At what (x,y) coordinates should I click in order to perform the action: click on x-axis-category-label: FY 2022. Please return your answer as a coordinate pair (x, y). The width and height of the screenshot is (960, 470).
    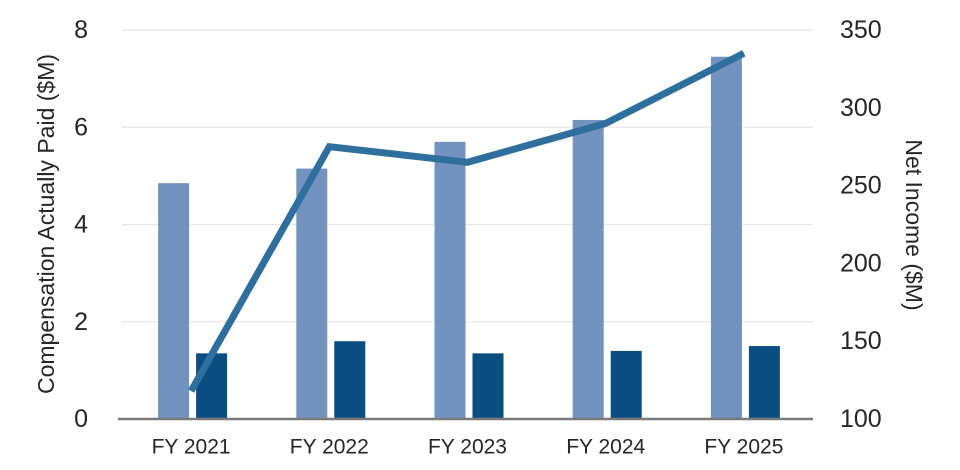
    Looking at the image, I should click on (329, 447).